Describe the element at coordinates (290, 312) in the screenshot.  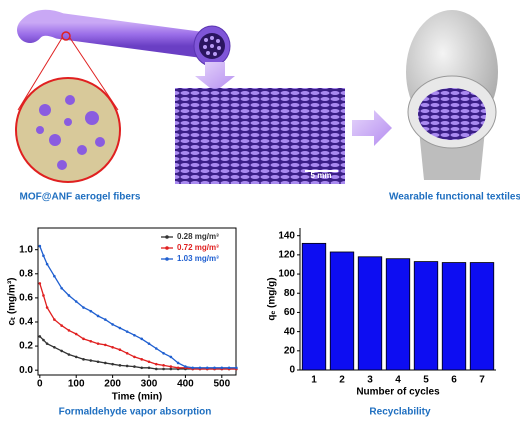
I see `y-tick-label: 60` at that location.